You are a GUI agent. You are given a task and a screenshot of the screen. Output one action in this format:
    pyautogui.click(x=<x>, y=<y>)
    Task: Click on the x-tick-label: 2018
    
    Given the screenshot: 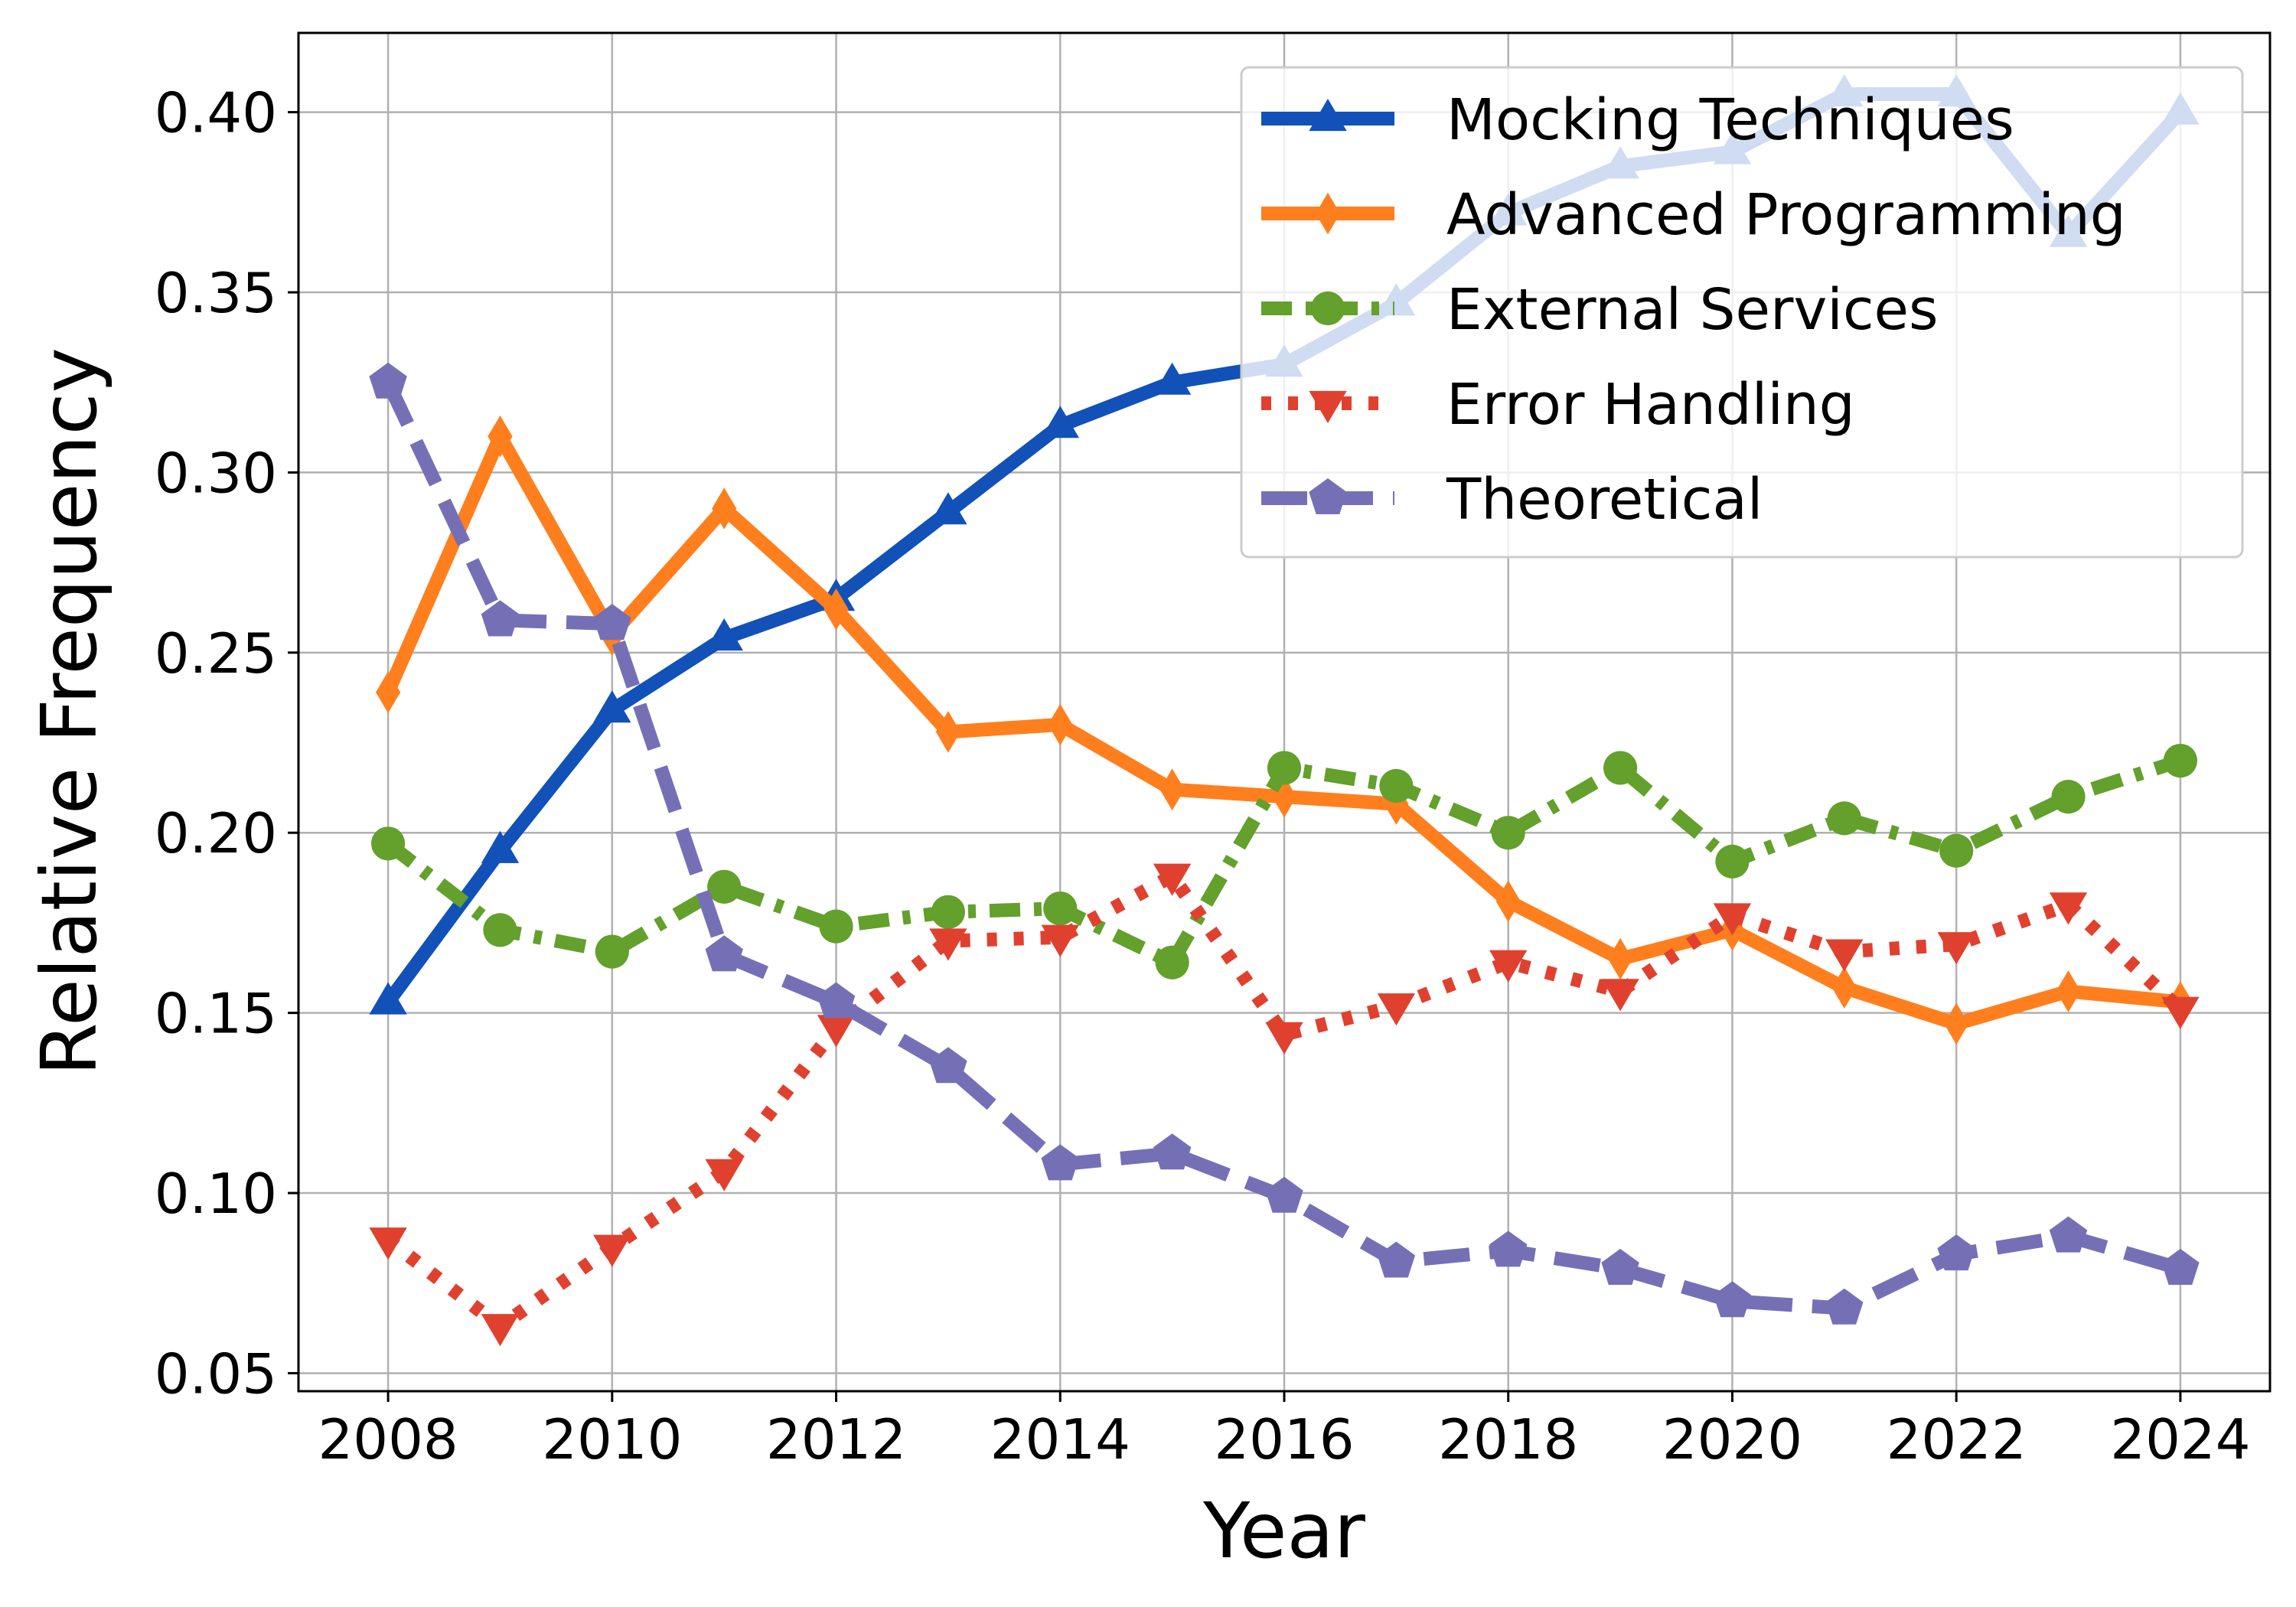 What is the action you would take?
    pyautogui.click(x=1508, y=1439)
    